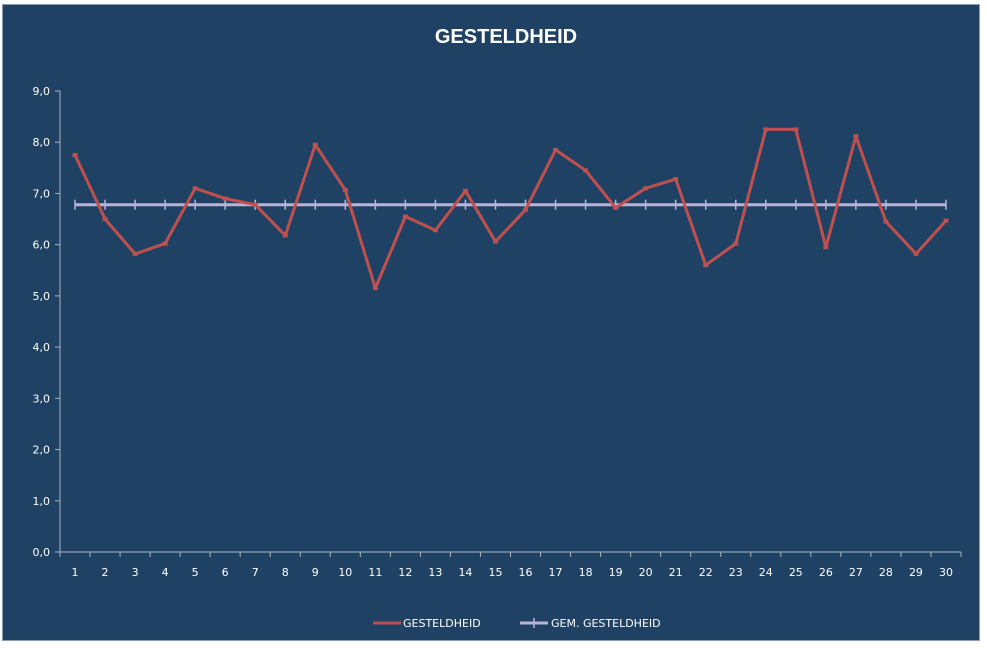 This screenshot has height=648, width=987. I want to click on legend-label-gem-gesteldheid: GEM. GESTELDHEID, so click(606, 623).